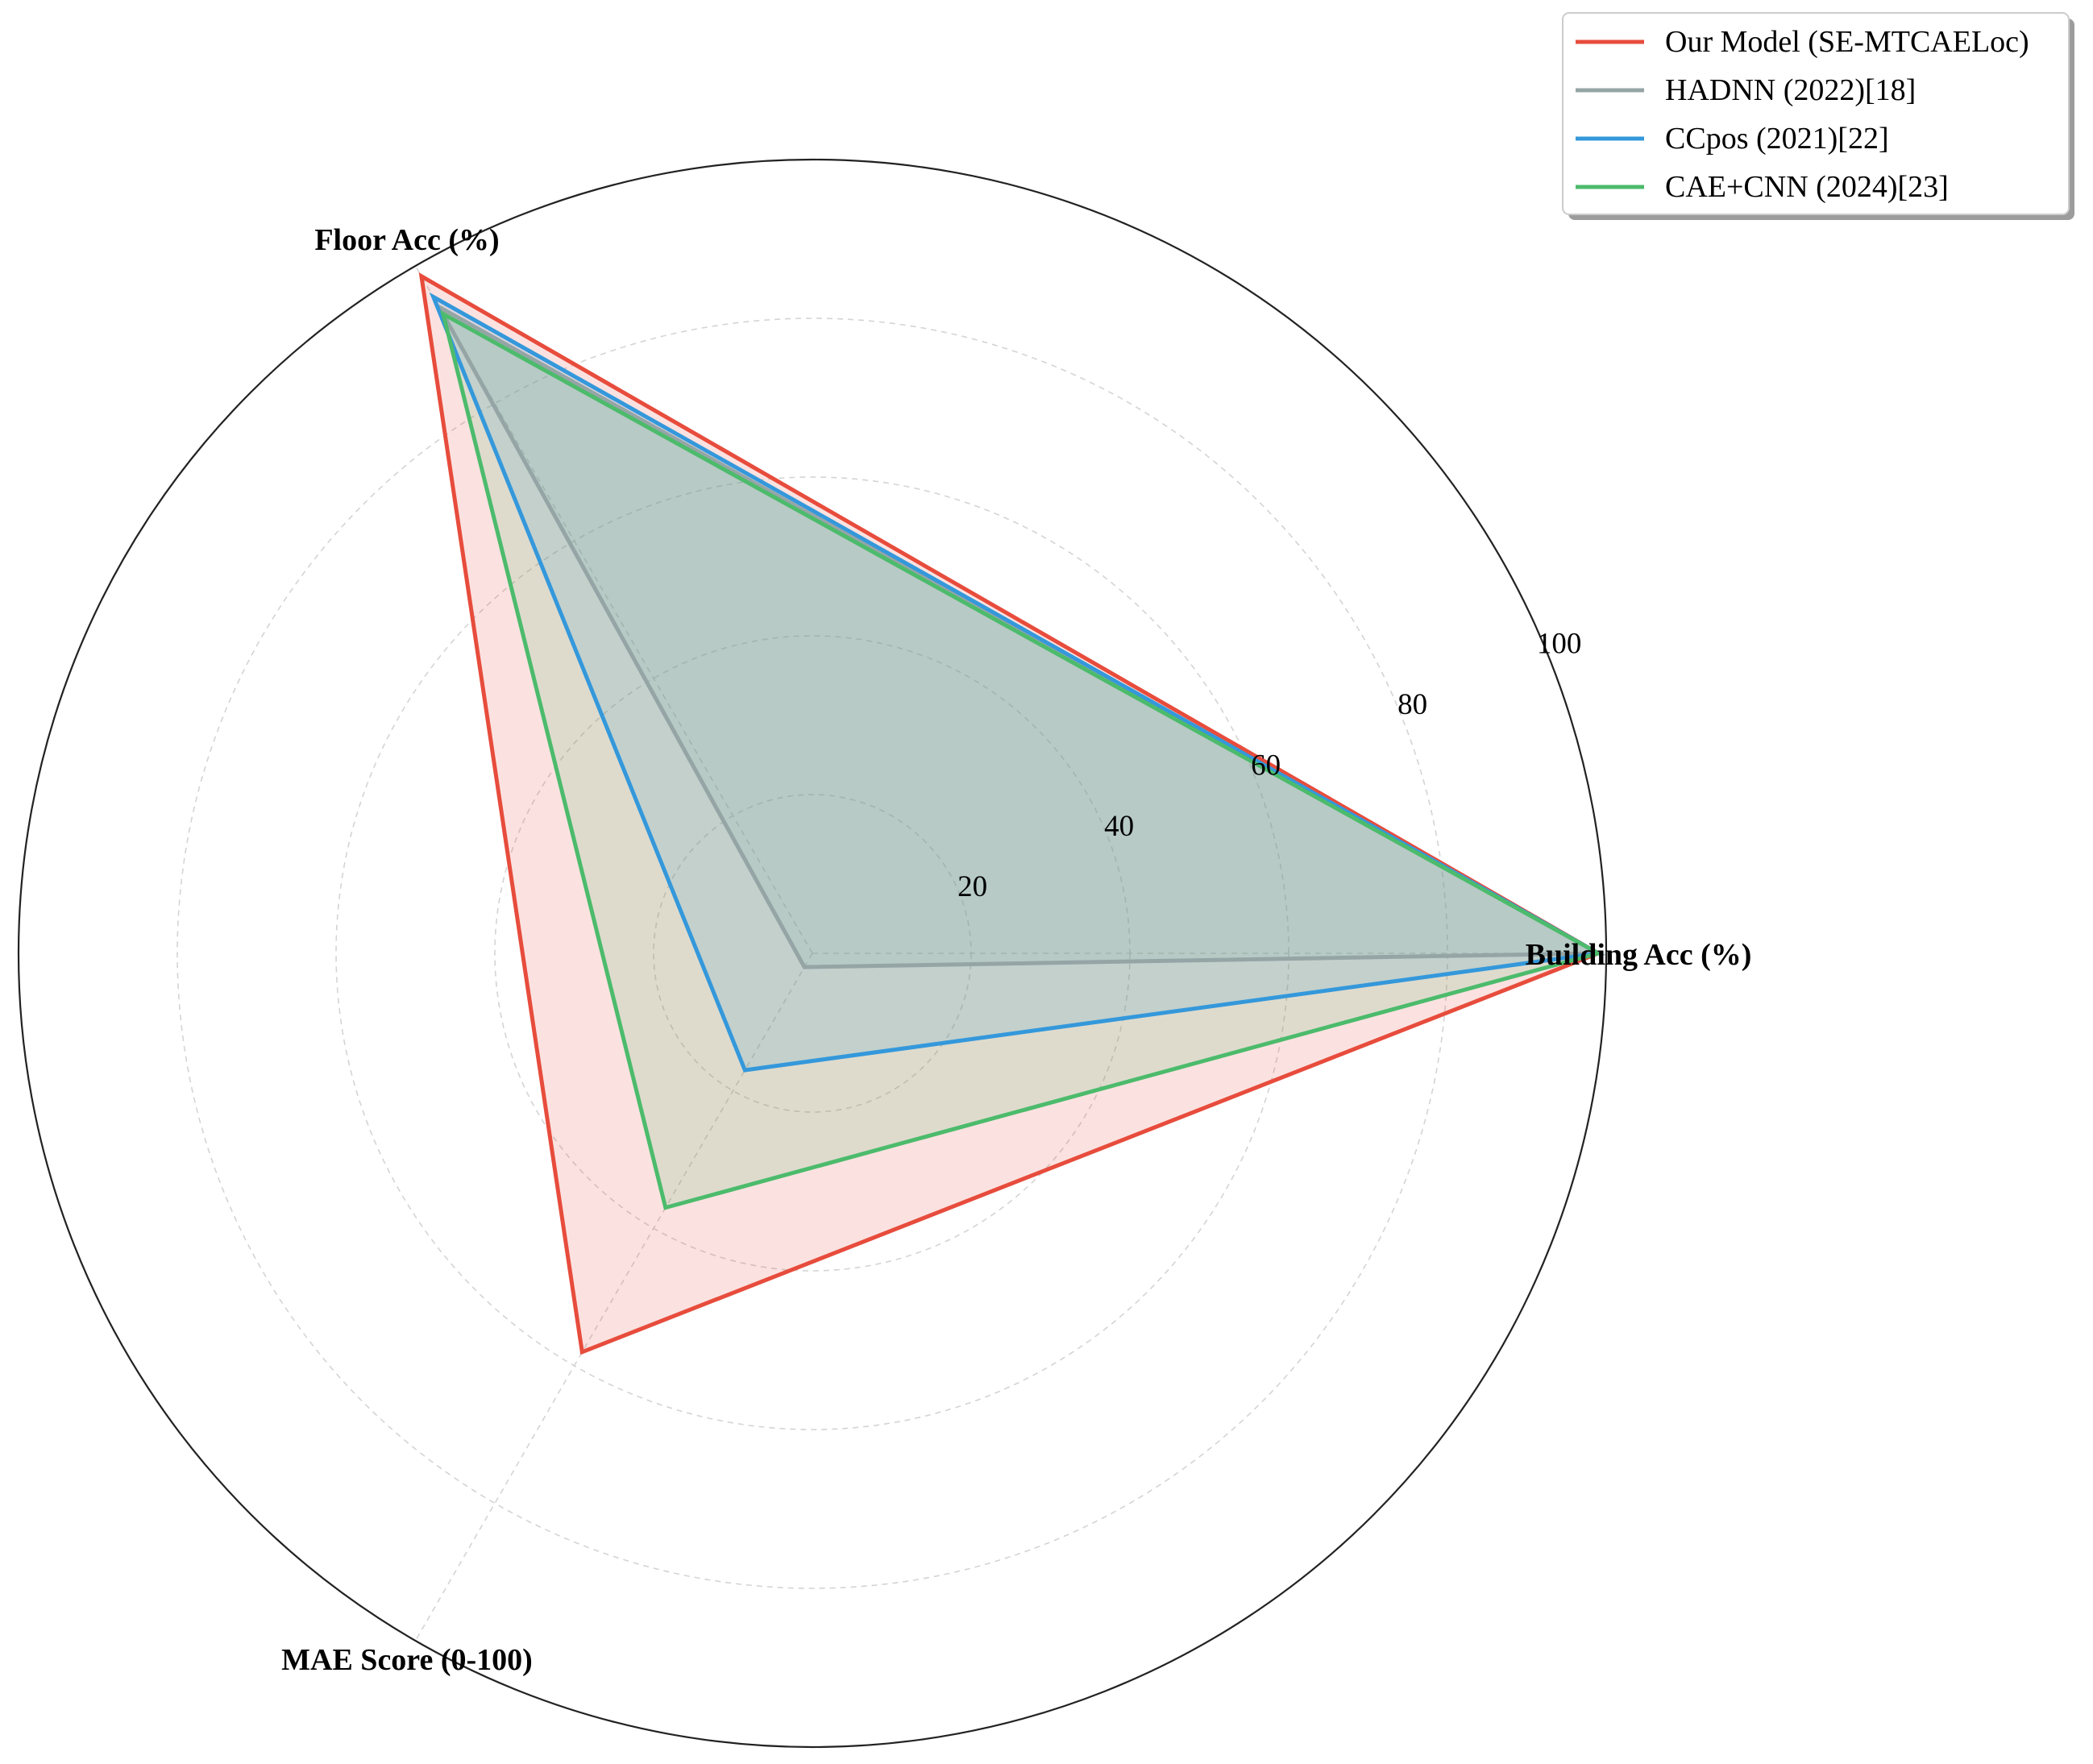  I want to click on axis-label-2: MAE Score (0-100), so click(407, 1660).